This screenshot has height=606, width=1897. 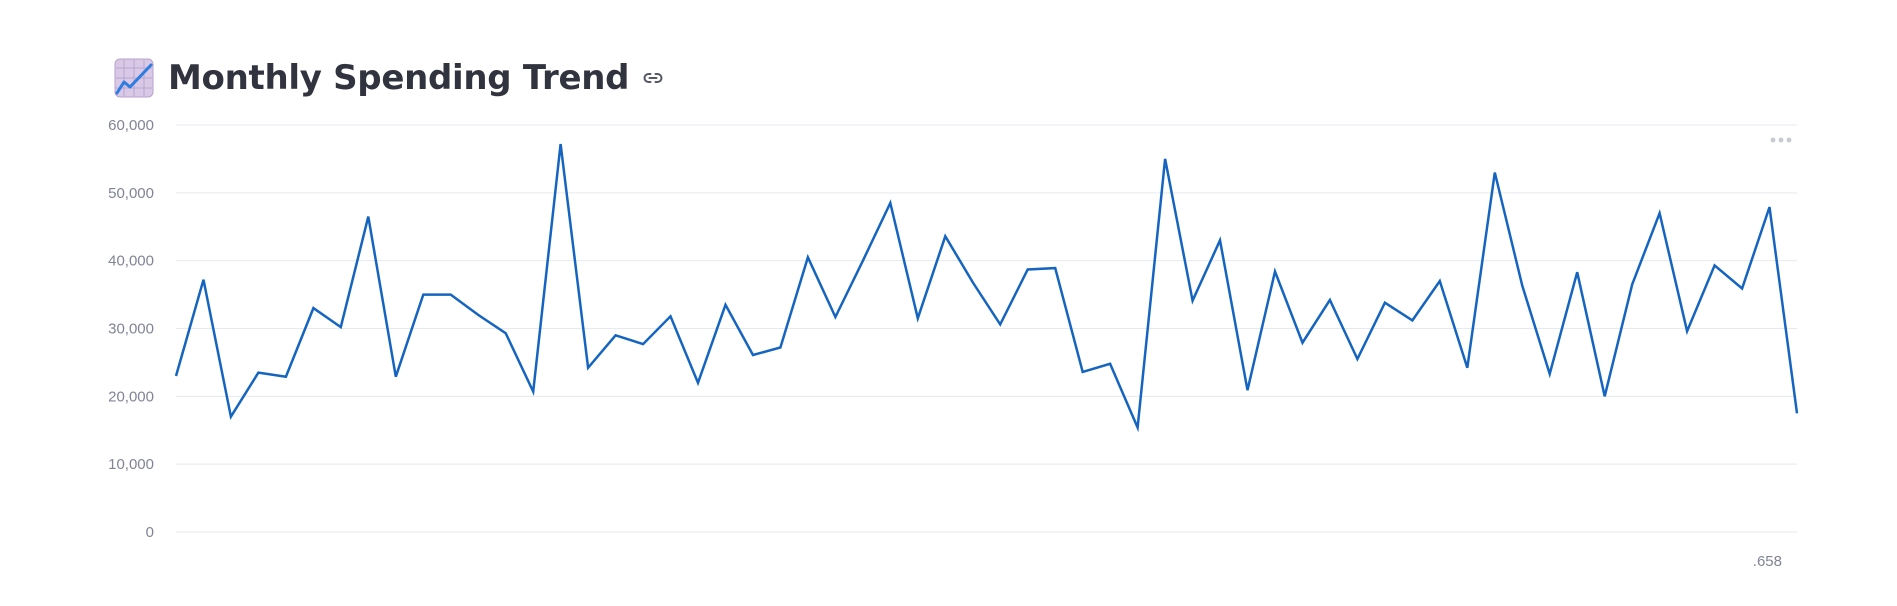 I want to click on y-tick-label: 40,000, so click(x=131, y=261).